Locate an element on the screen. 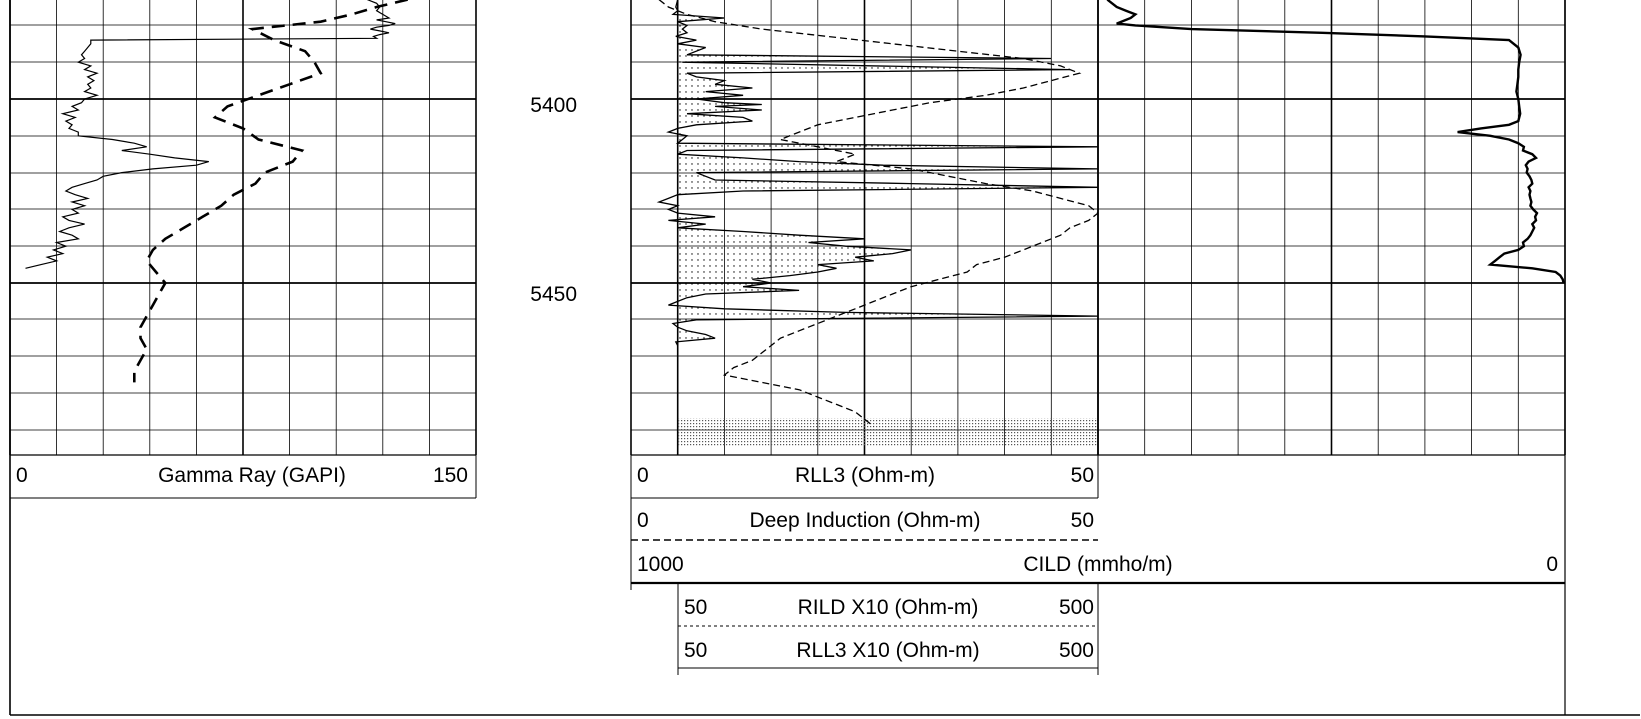  gamma-ray-scale-min: 0 is located at coordinates (22, 475).